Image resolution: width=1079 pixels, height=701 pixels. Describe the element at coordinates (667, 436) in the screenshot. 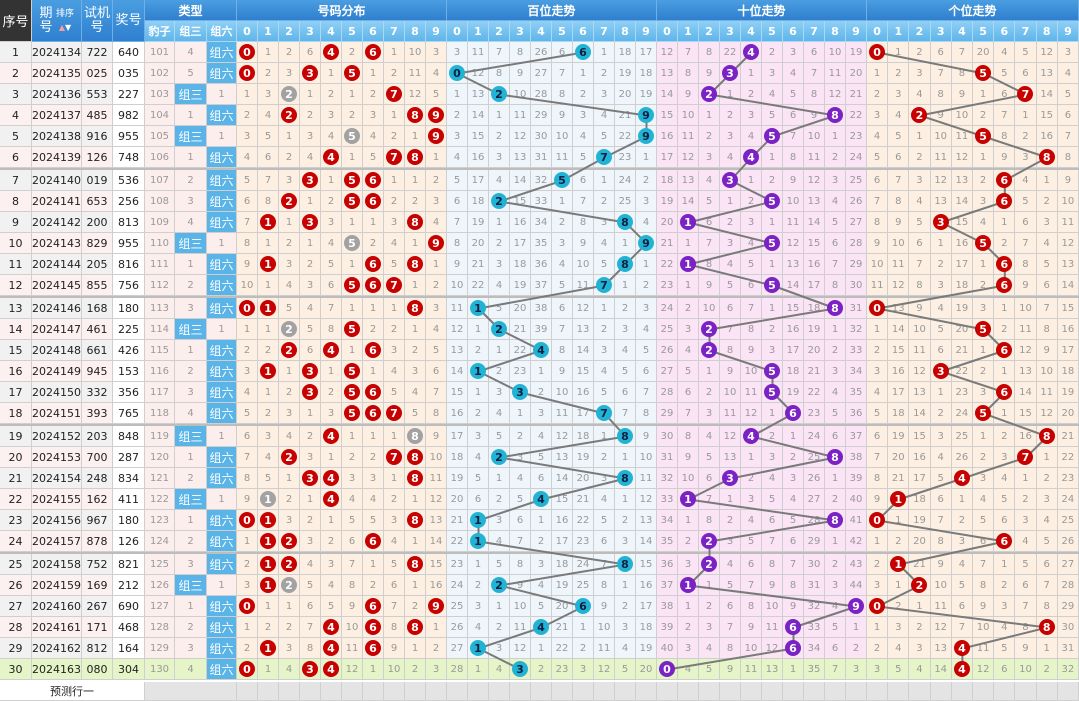

I see `miss-cell: 30` at that location.